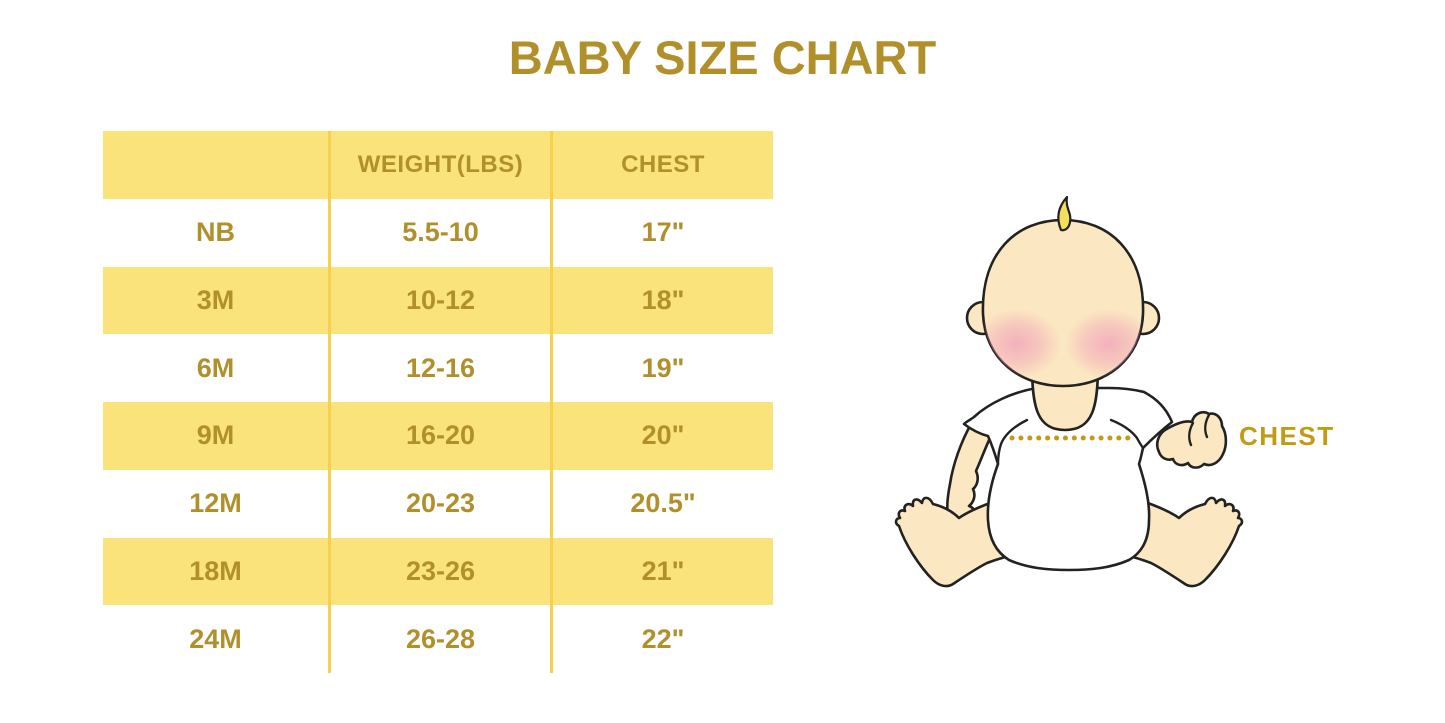  I want to click on weight-cell: 20-23, so click(439, 503).